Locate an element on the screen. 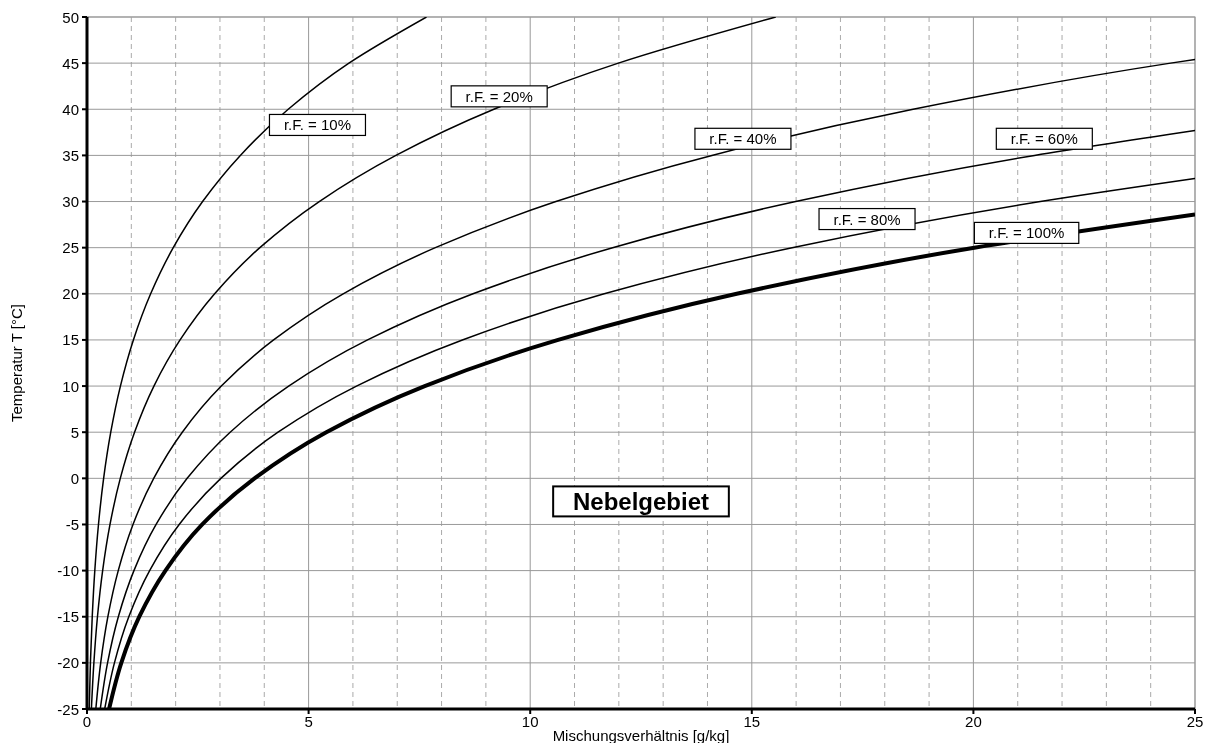 The width and height of the screenshot is (1214, 751). y-tick-label: 20 is located at coordinates (70, 294).